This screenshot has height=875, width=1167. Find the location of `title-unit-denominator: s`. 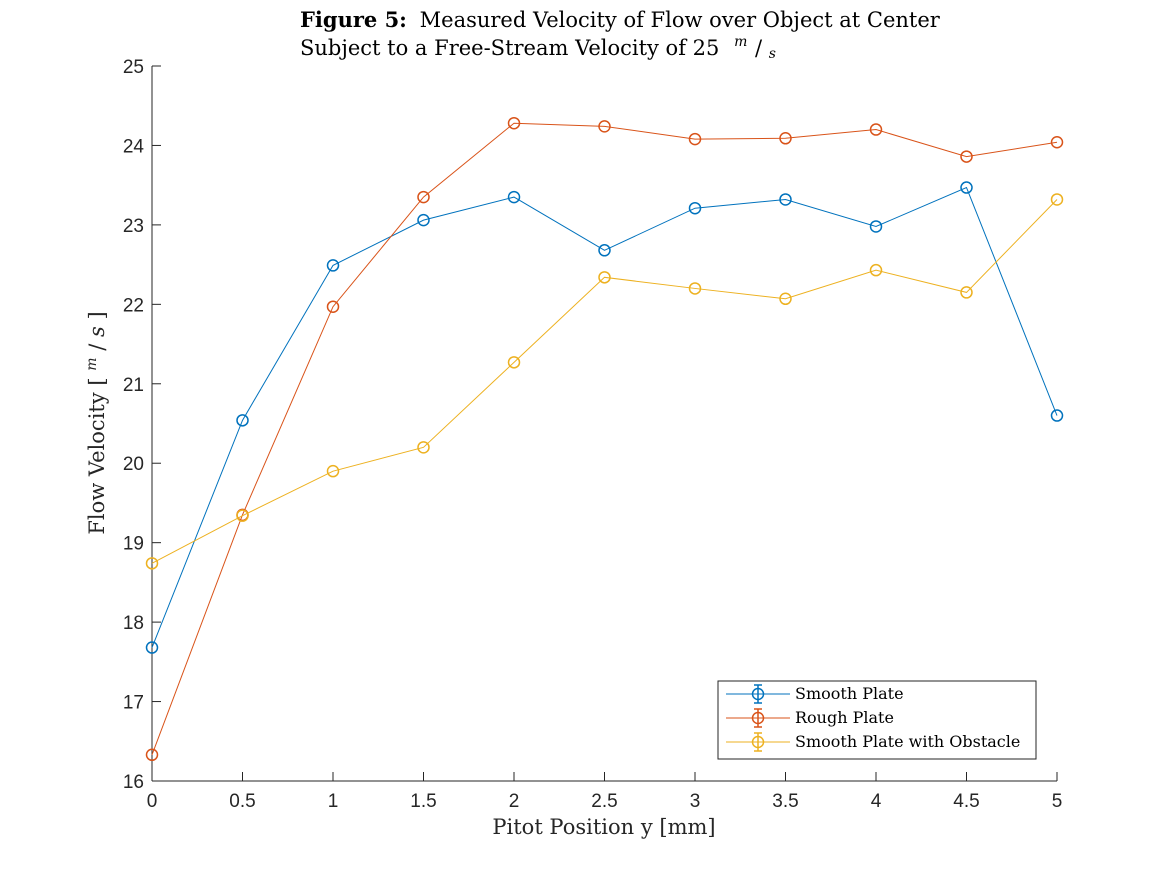

title-unit-denominator: s is located at coordinates (772, 54).